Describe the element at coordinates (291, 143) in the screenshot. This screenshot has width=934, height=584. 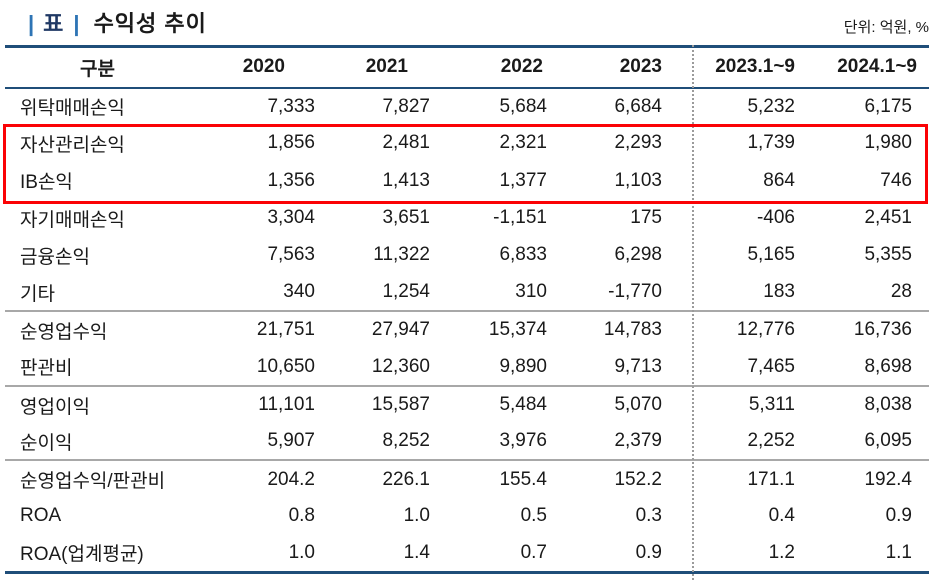
I see `value-cell: 1,856` at that location.